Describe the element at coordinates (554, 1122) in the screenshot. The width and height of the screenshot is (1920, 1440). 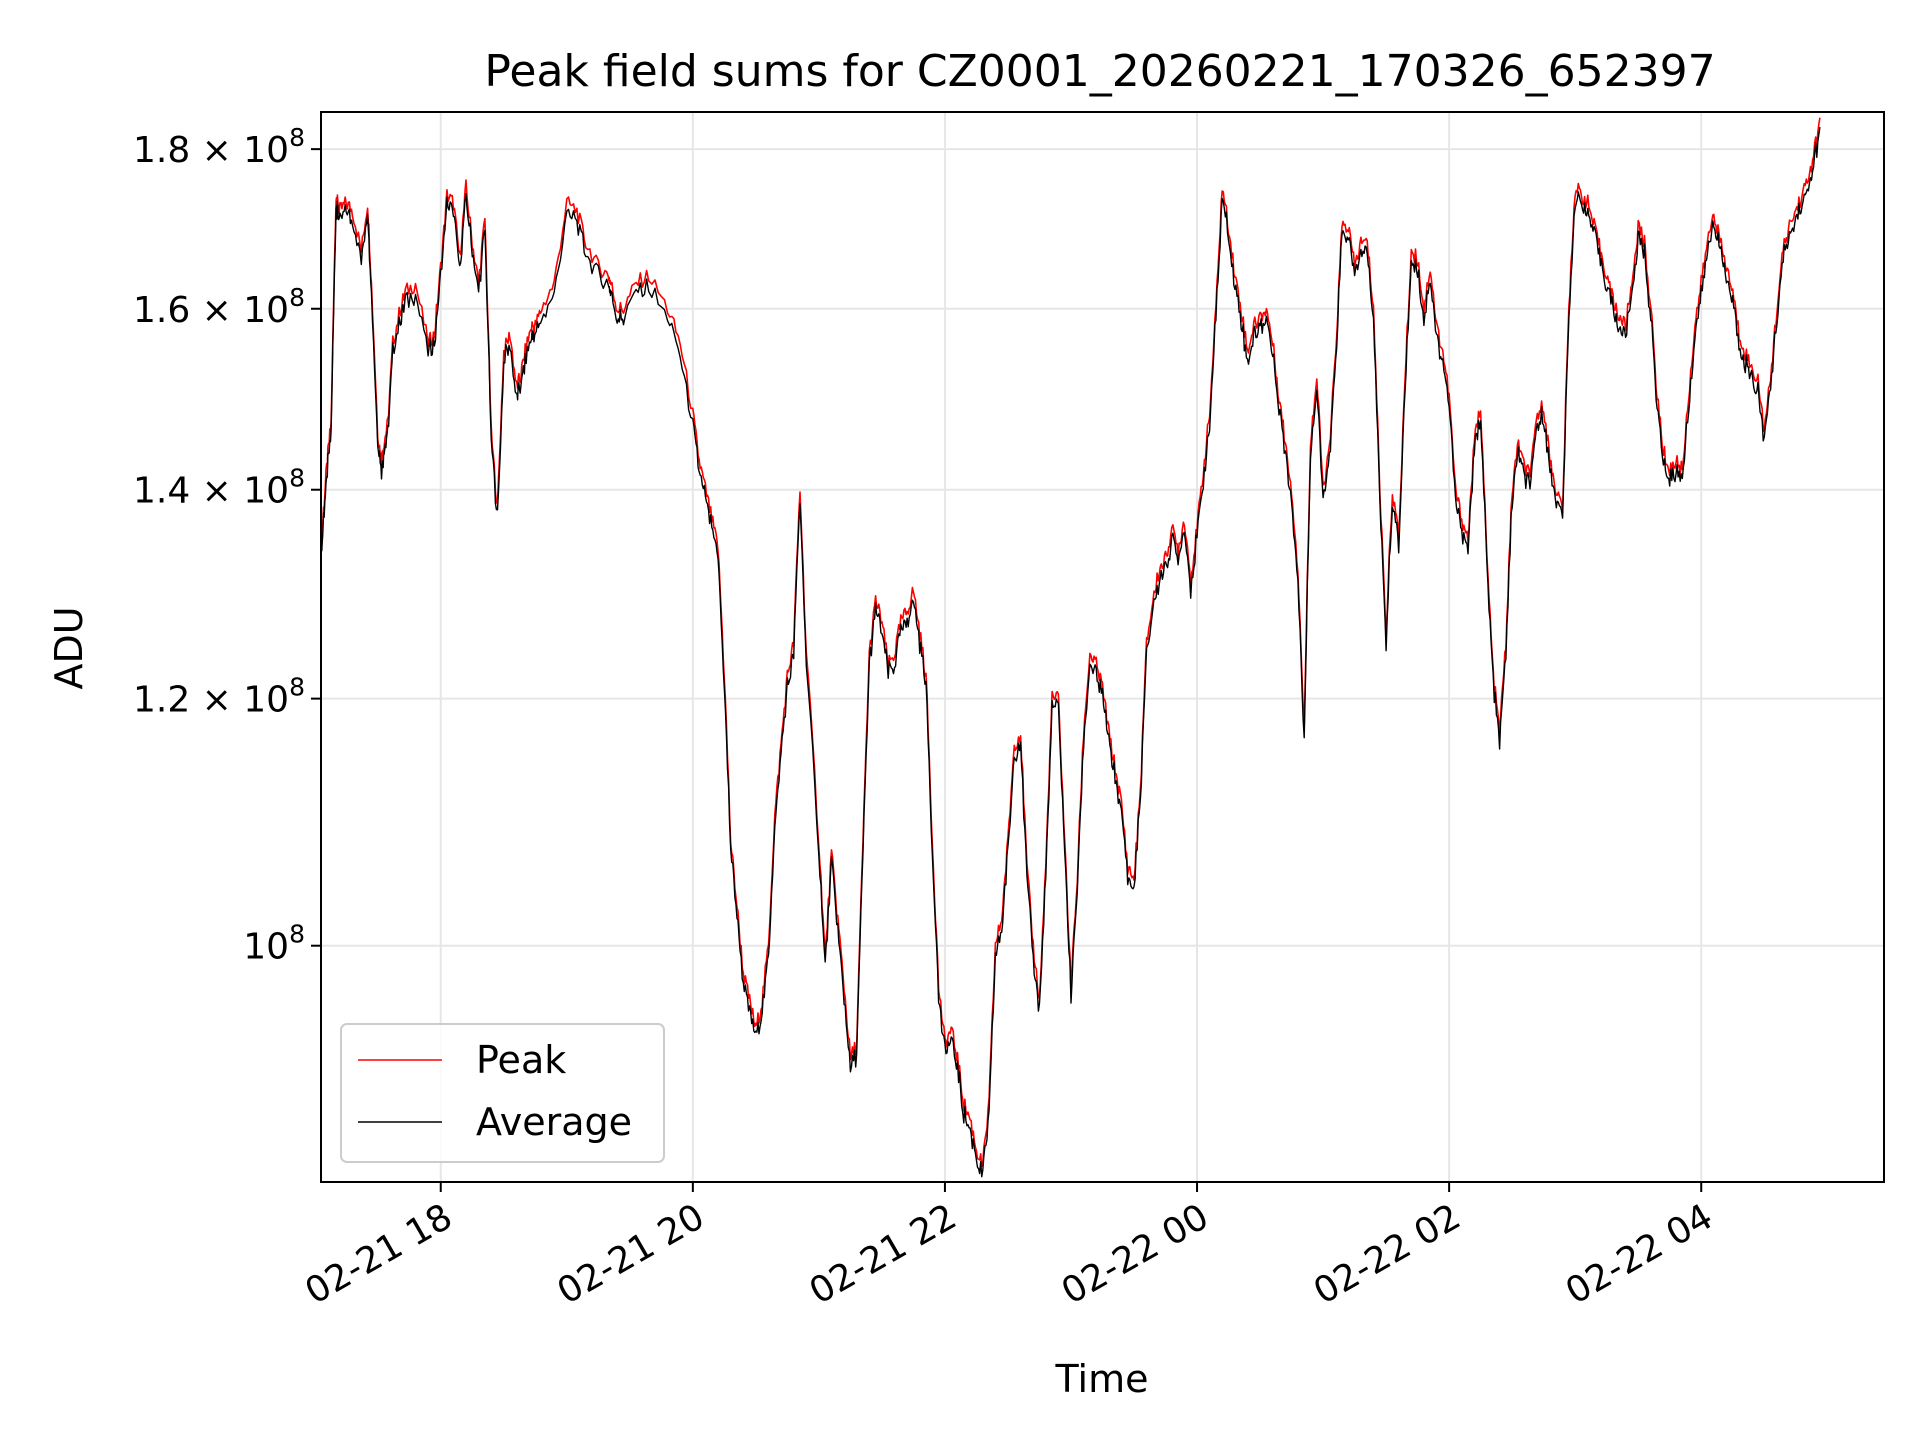
I see `legend-label-average: Average` at that location.